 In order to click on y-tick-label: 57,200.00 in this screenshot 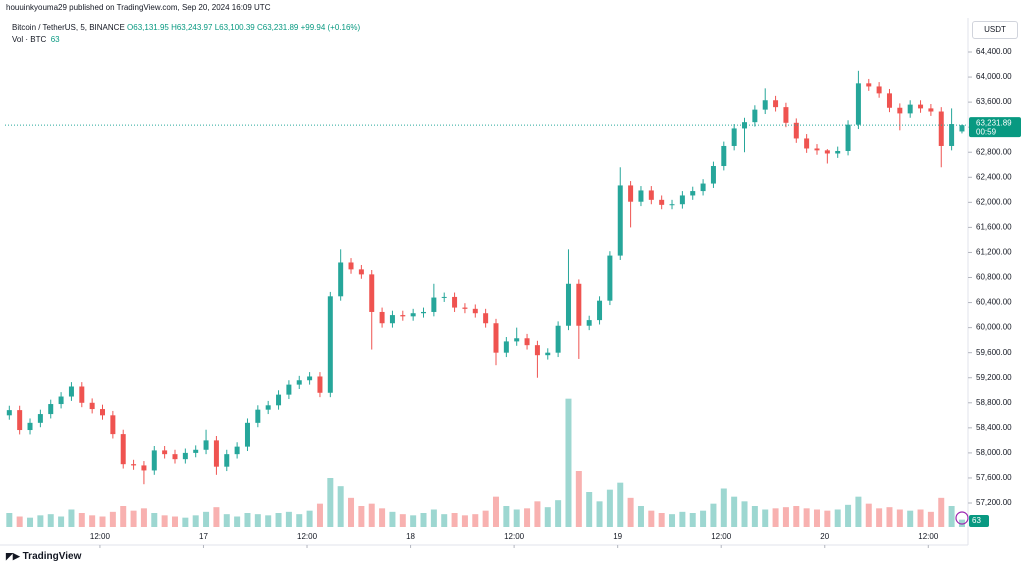, I will do `click(994, 502)`.